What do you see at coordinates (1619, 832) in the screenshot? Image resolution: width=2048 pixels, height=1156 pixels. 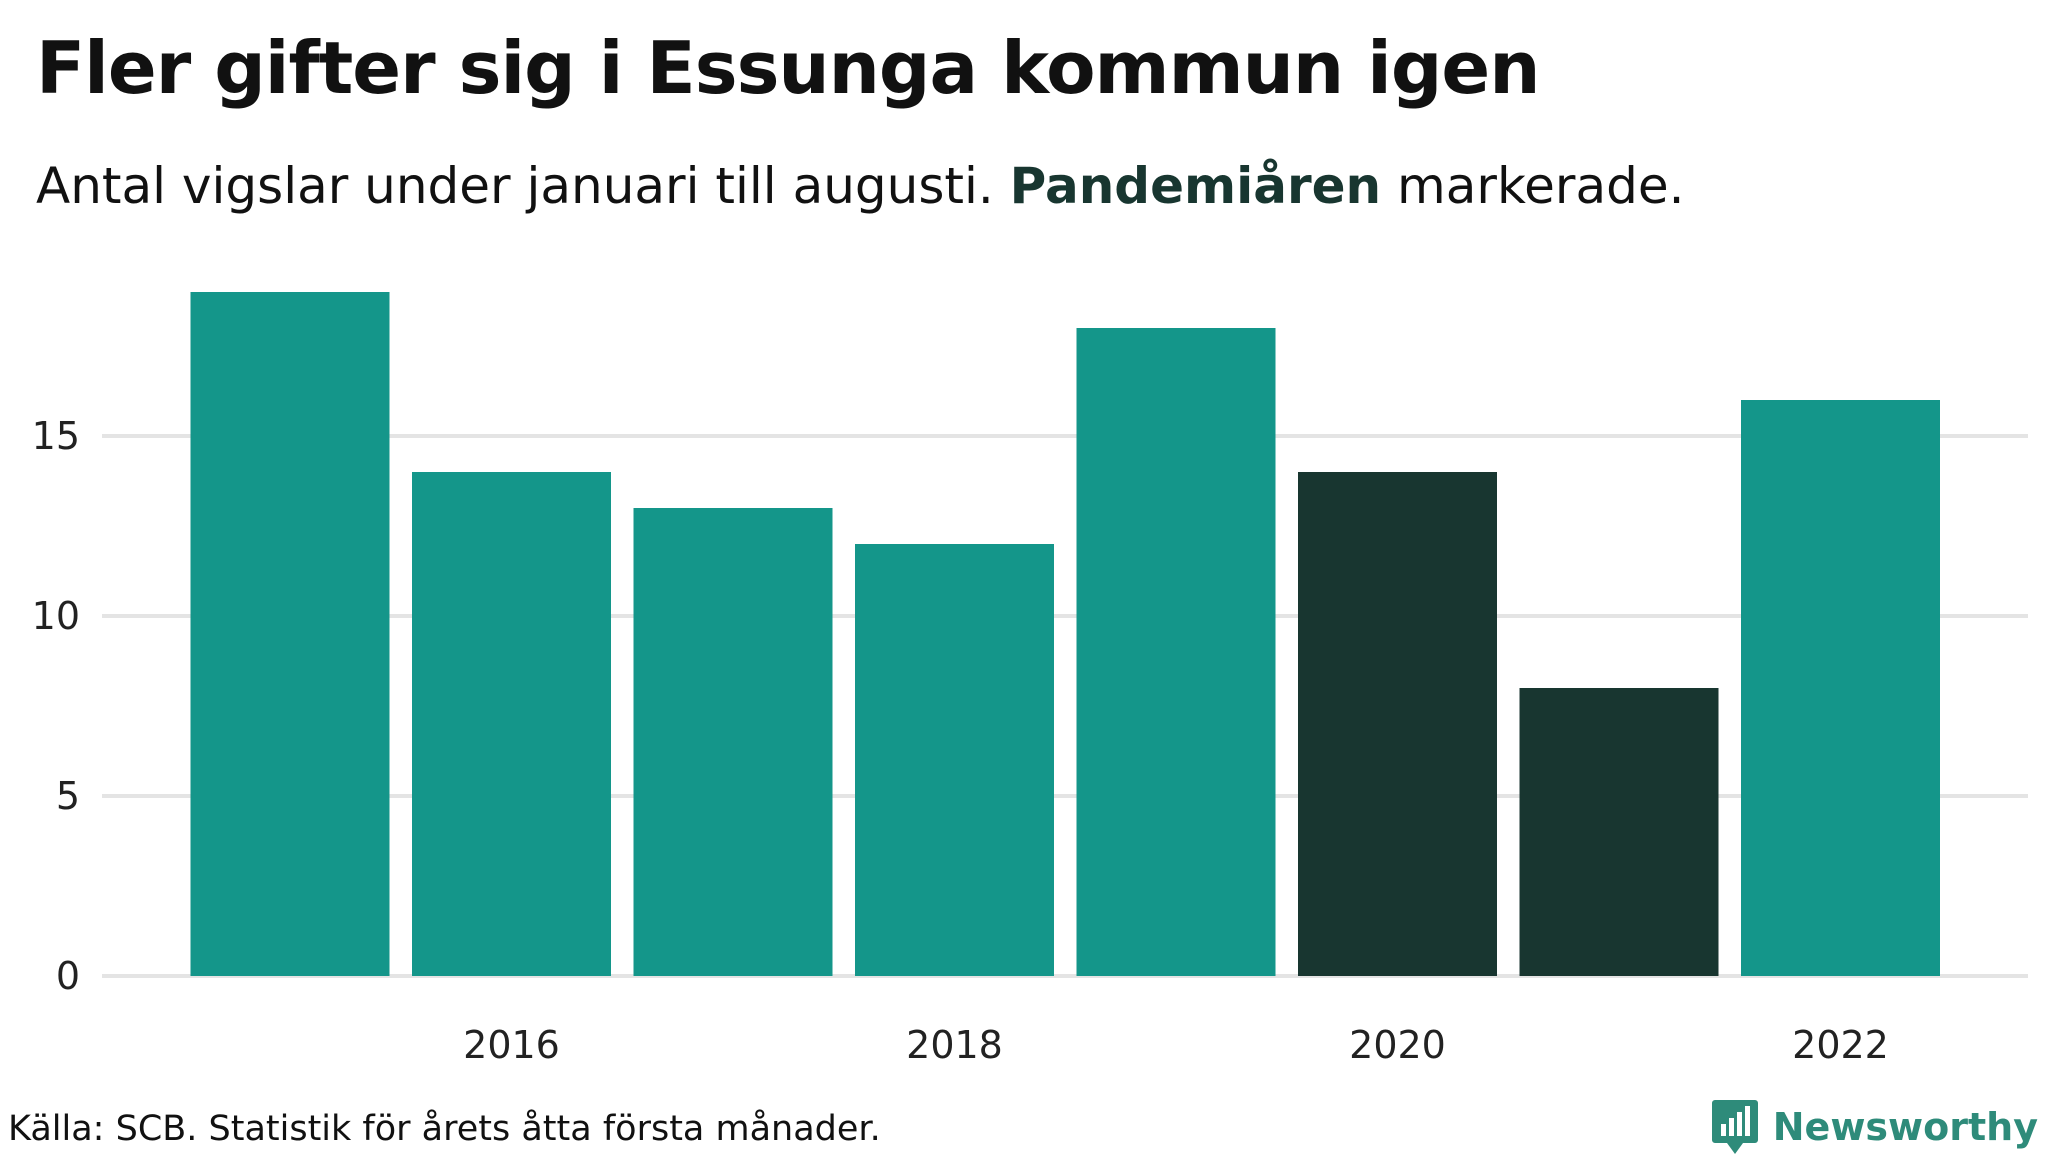 I see `bar-2021` at bounding box center [1619, 832].